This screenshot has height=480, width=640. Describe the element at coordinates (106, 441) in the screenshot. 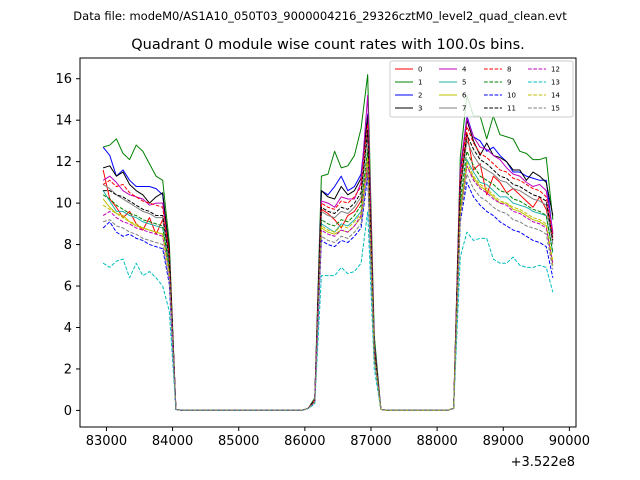

I see `x-tick-label: 83000` at that location.